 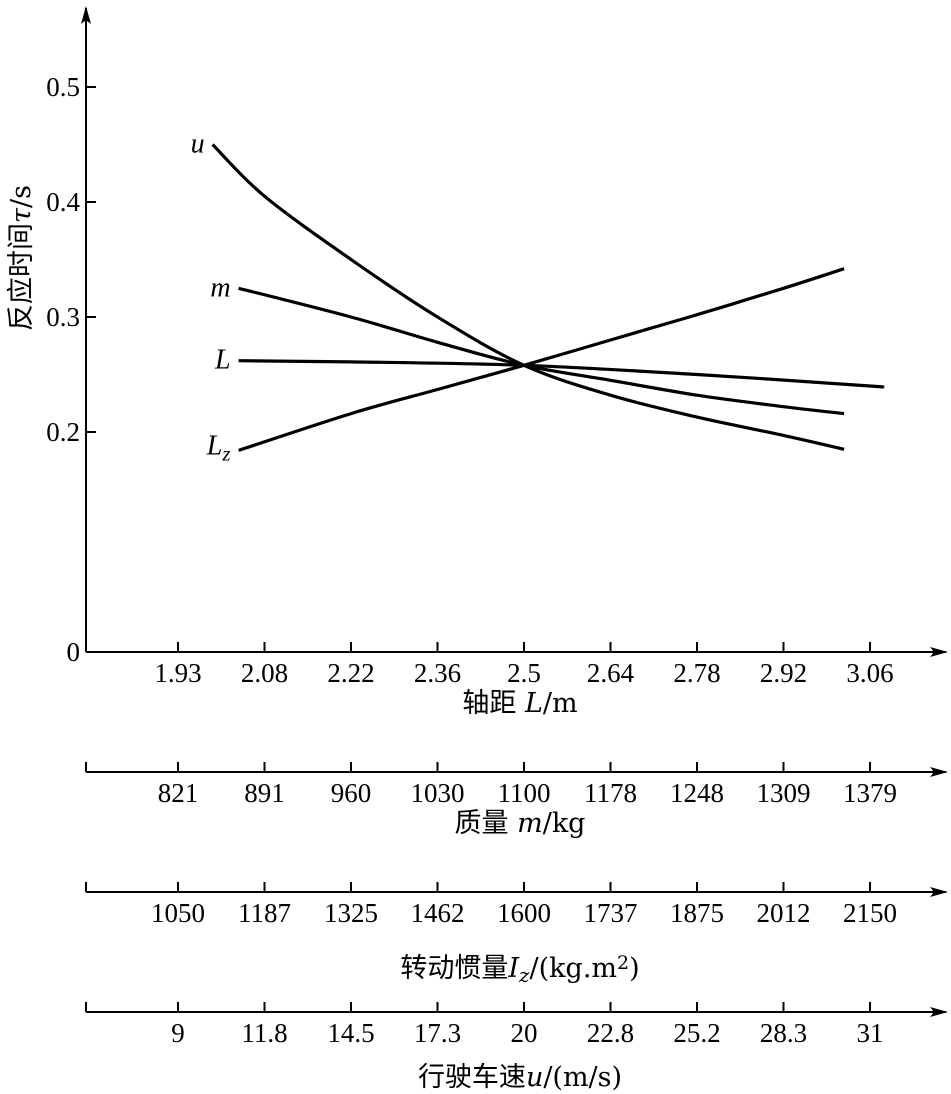 What do you see at coordinates (870, 1033) in the screenshot?
I see `x-tick-label: 31` at bounding box center [870, 1033].